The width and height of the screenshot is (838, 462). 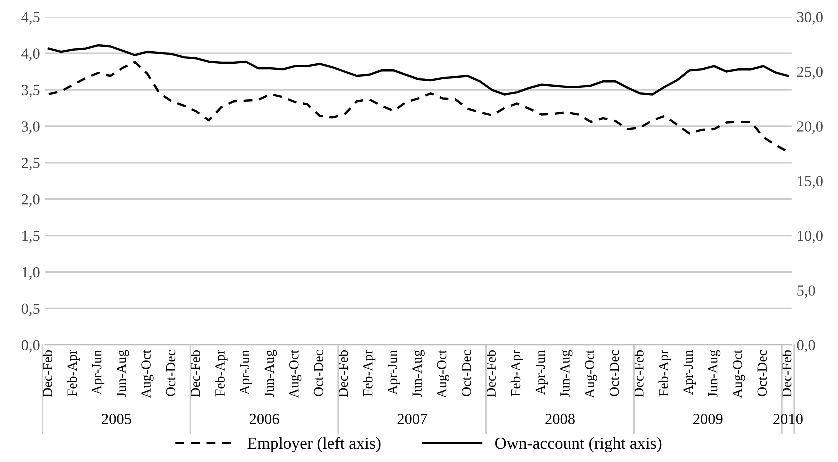 What do you see at coordinates (31, 273) in the screenshot?
I see `y-tick-label: 1,0` at bounding box center [31, 273].